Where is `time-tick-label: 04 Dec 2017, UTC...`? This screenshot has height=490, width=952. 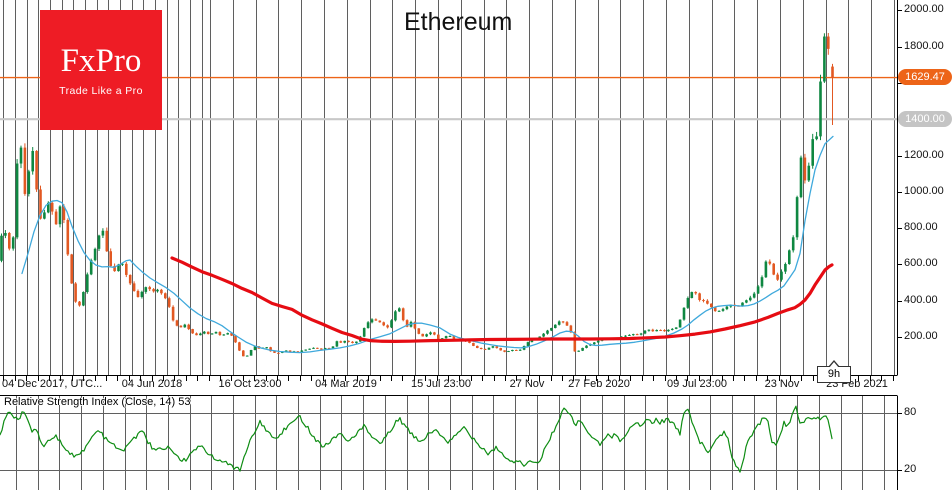 time-tick-label: 04 Dec 2017, UTC... is located at coordinates (52, 384).